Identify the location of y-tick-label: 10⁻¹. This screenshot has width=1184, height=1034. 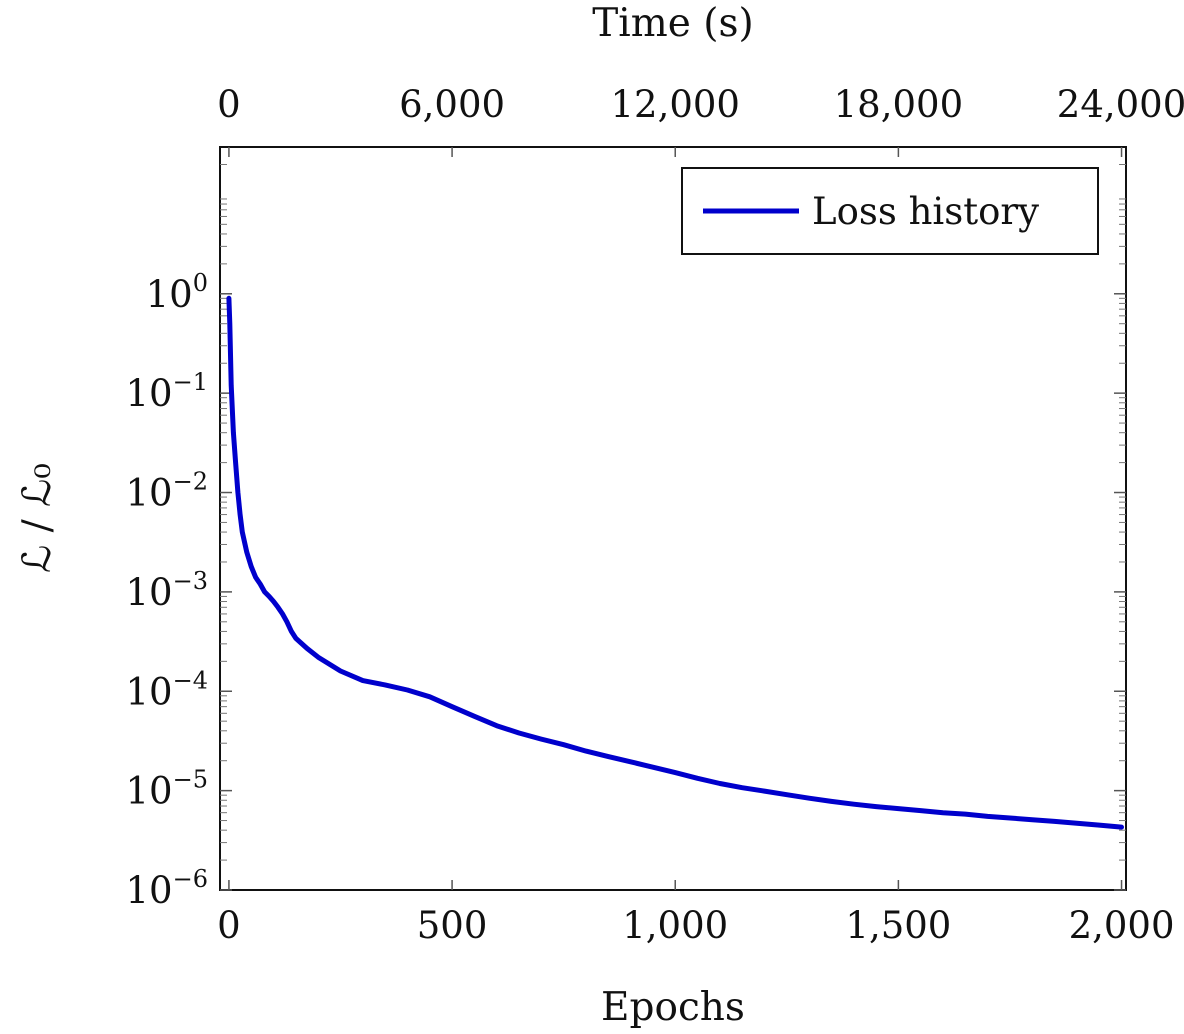
(167, 391).